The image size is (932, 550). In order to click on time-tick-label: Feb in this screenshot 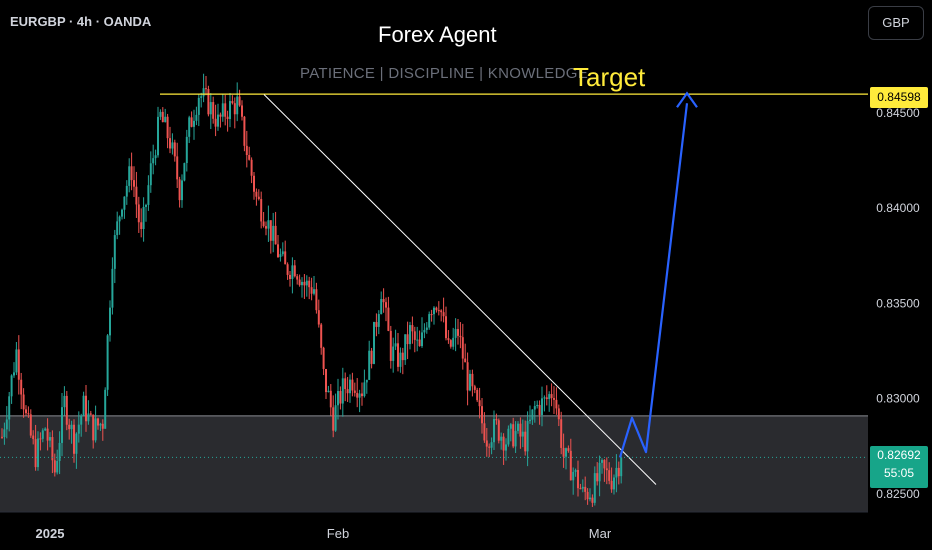, I will do `click(338, 533)`.